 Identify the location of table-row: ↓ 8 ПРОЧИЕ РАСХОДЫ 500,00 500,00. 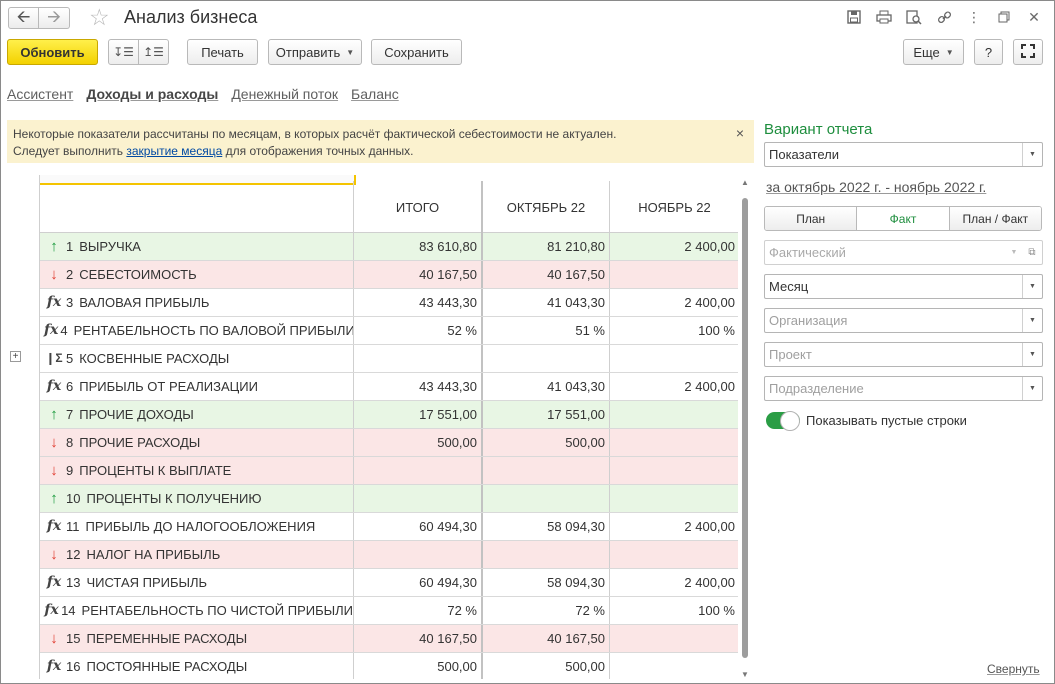
(389, 443).